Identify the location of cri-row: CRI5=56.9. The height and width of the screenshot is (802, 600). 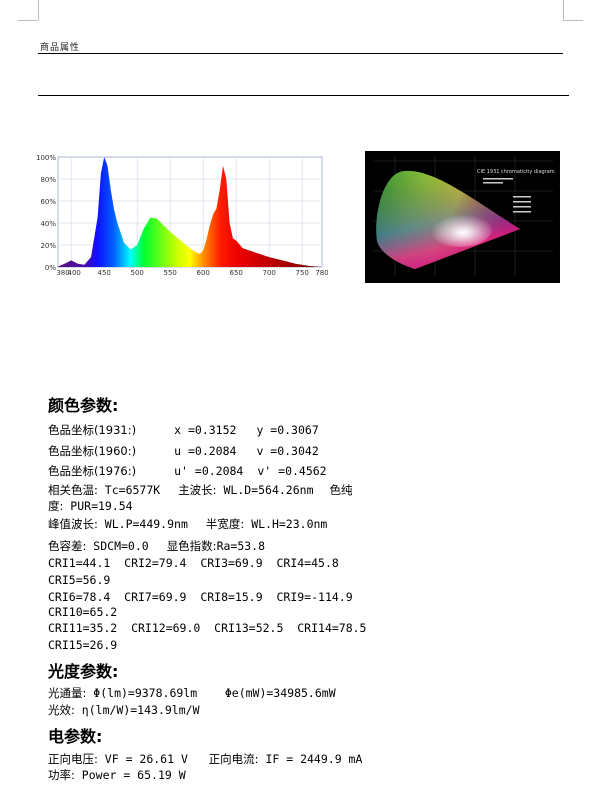
(79, 580).